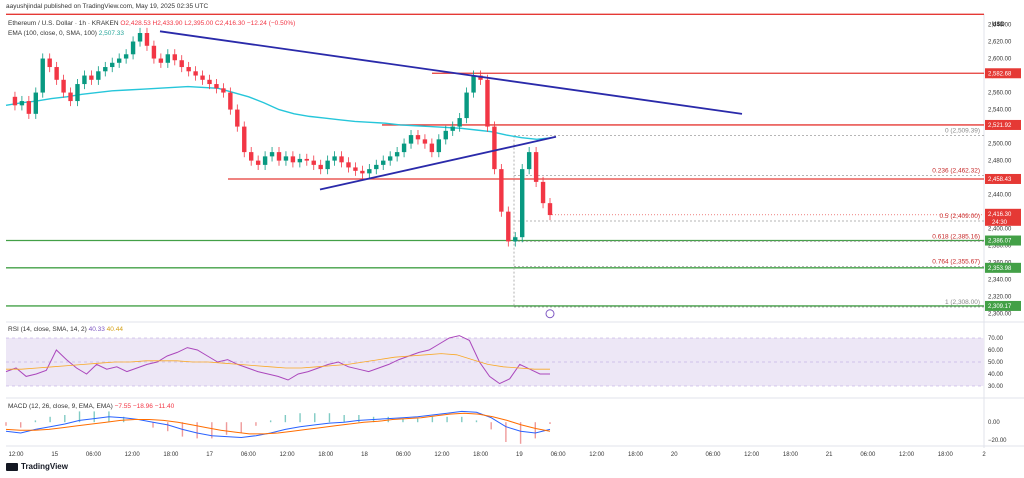  What do you see at coordinates (52, 33) in the screenshot?
I see `ema-label: EMA (100, close, 0, SMA, 100)` at bounding box center [52, 33].